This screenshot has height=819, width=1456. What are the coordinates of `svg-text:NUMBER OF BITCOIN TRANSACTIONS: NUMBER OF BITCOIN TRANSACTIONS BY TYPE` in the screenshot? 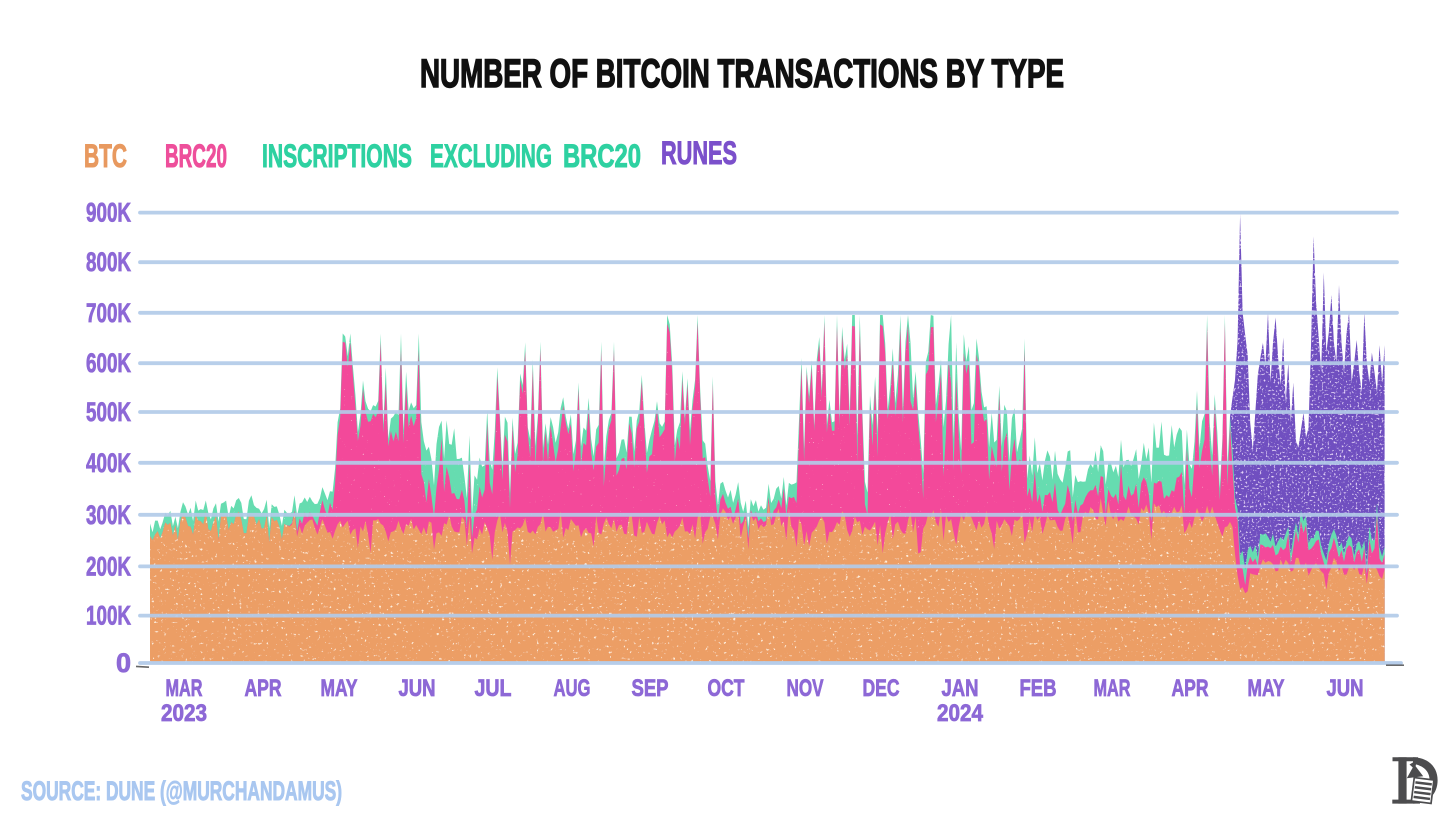 It's located at (742, 74).